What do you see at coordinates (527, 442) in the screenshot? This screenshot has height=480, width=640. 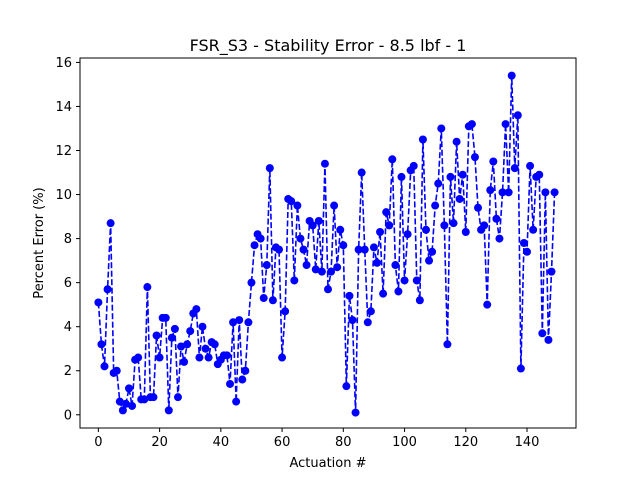 I see `x-tick-label: 140` at bounding box center [527, 442].